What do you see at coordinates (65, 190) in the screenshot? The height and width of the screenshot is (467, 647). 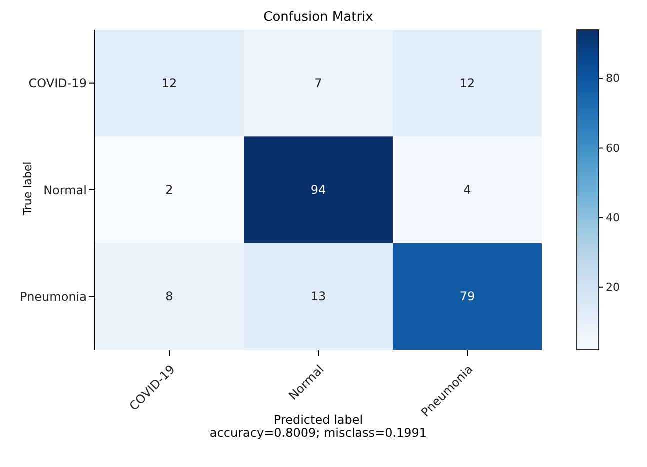 I see `y-tick-label: Normal` at bounding box center [65, 190].